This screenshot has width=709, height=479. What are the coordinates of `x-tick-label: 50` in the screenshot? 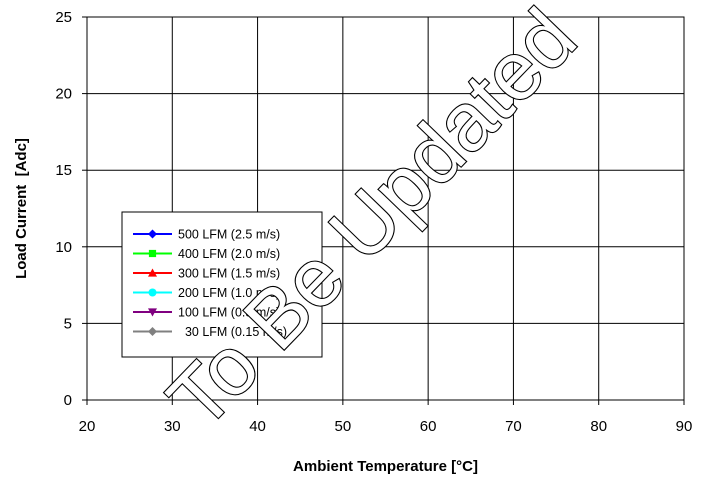 It's located at (343, 426).